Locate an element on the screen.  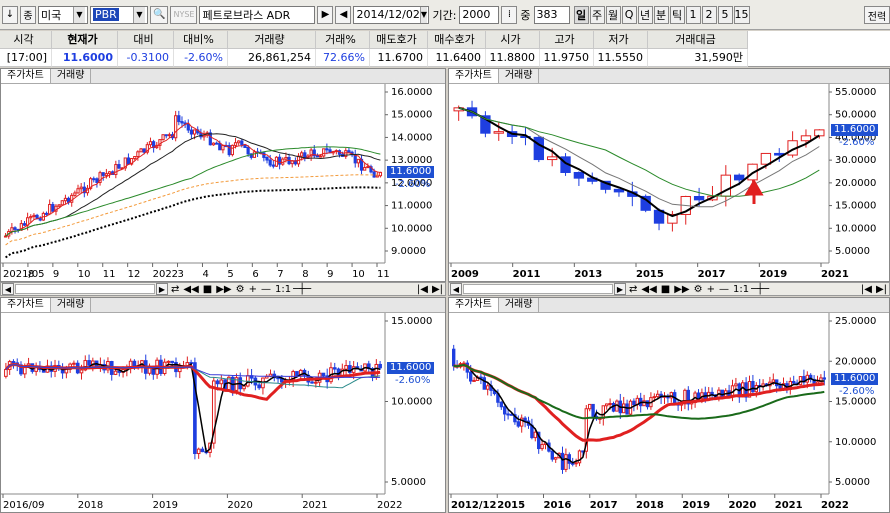
period-tab: 주 is located at coordinates (597, 14).